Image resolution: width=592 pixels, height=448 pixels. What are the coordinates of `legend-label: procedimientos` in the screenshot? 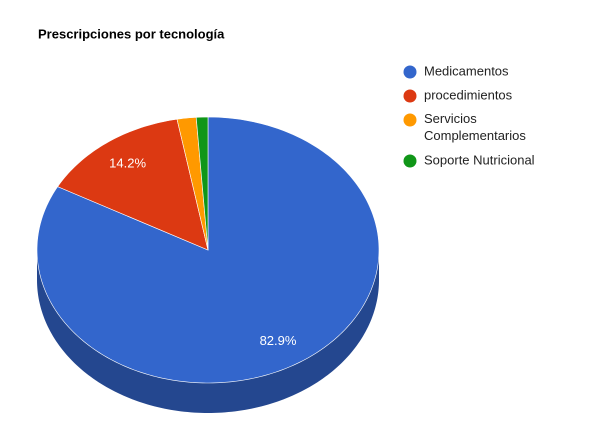 It's located at (468, 94).